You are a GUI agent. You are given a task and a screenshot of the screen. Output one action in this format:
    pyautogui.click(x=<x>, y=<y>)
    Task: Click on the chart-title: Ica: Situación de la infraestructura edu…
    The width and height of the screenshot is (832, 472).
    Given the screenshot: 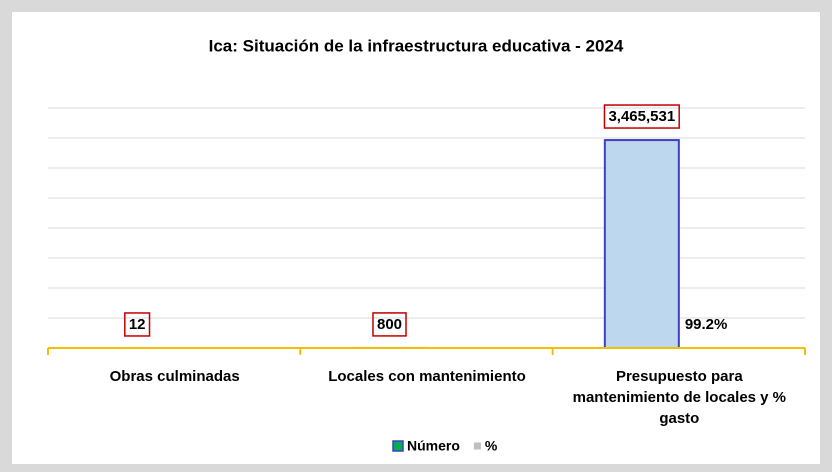 What is the action you would take?
    pyautogui.click(x=416, y=45)
    